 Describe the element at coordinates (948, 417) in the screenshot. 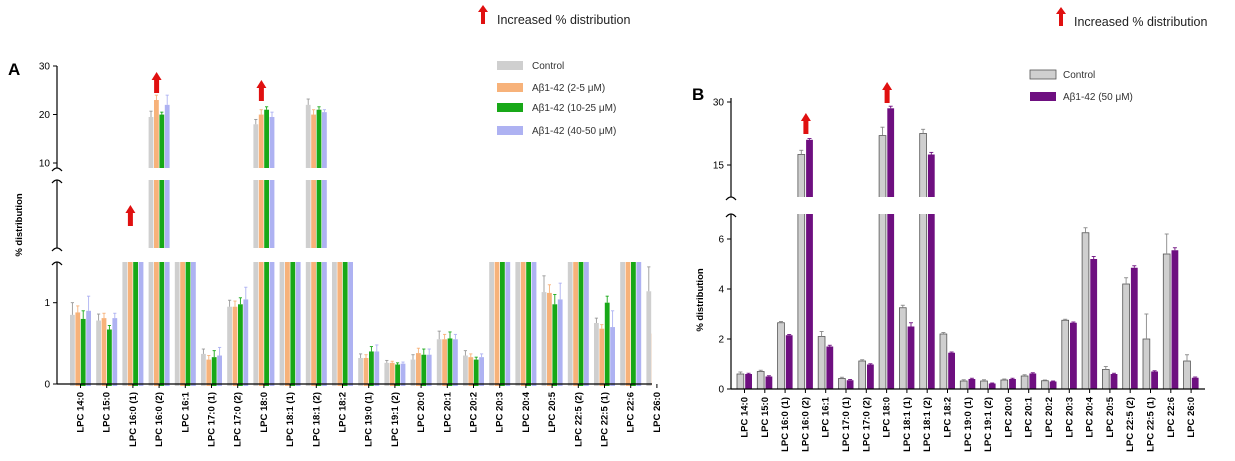

I see `x-tick-label: LPC 18:2` at that location.